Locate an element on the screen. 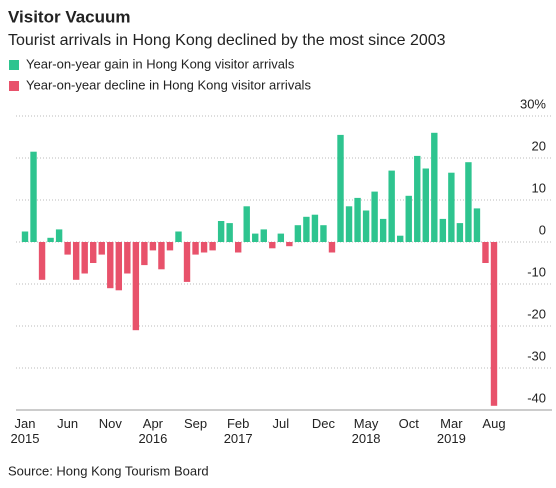  y-tick-label: -40 is located at coordinates (536, 397).